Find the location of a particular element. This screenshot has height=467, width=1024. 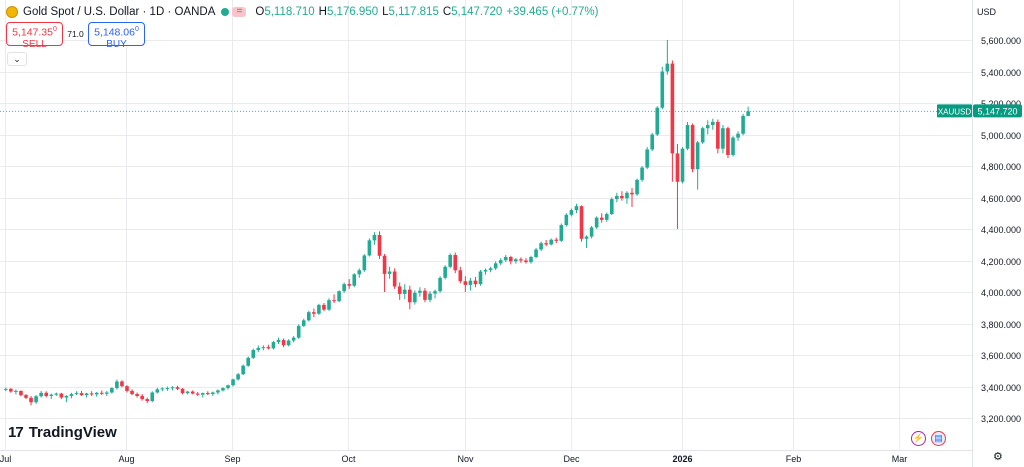

lightning-icon: ⚡ is located at coordinates (918, 438).